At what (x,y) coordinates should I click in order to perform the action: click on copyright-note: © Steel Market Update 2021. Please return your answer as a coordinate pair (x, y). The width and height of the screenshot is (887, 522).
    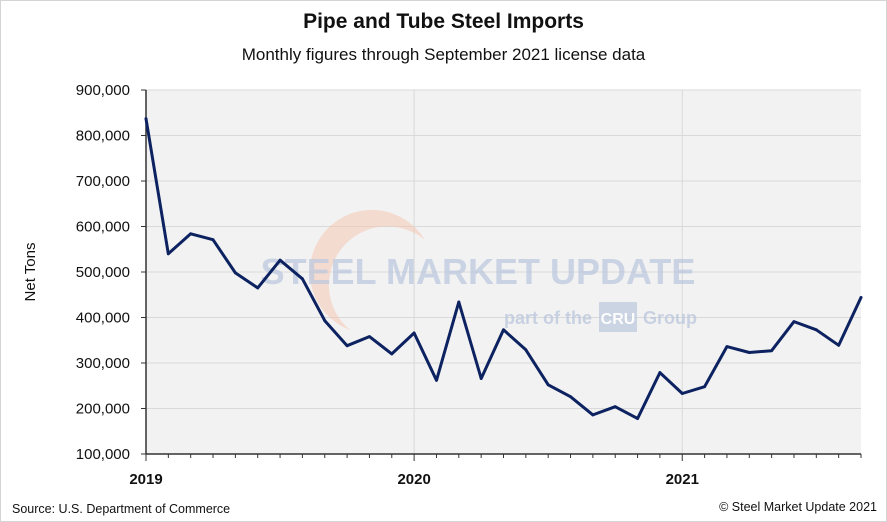
    Looking at the image, I should click on (798, 507).